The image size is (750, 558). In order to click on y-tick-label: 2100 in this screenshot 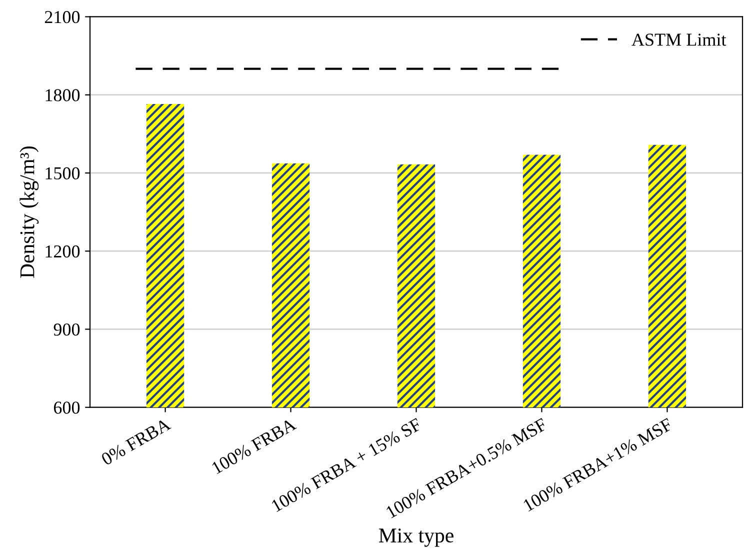, I will do `click(62, 17)`.